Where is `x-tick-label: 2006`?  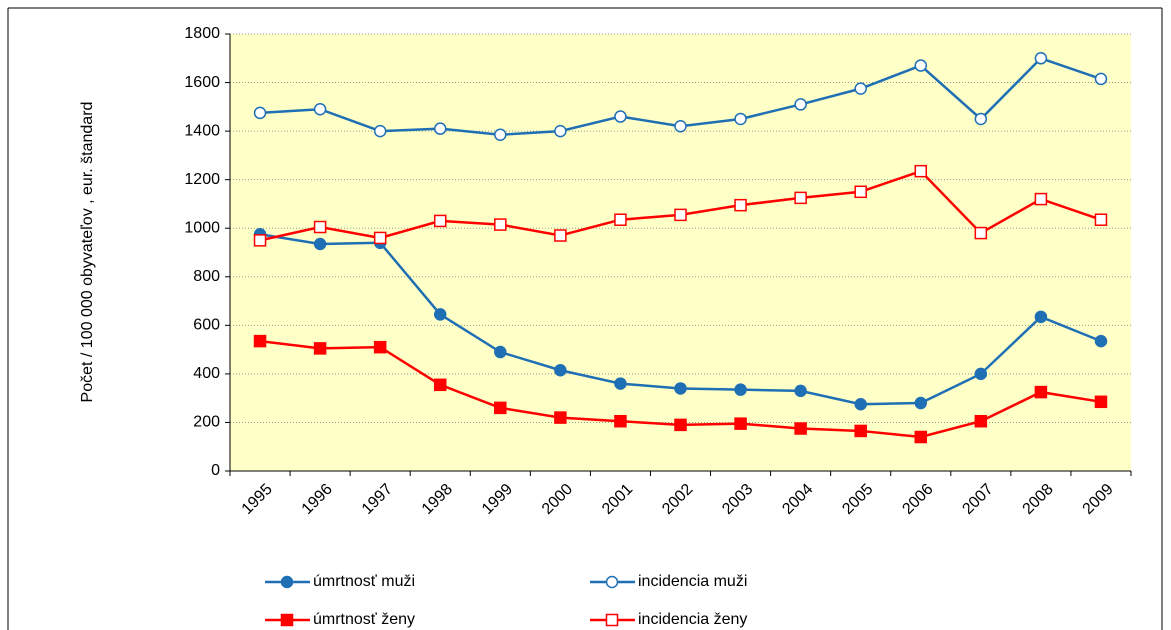
x-tick-label: 2006 is located at coordinates (917, 499).